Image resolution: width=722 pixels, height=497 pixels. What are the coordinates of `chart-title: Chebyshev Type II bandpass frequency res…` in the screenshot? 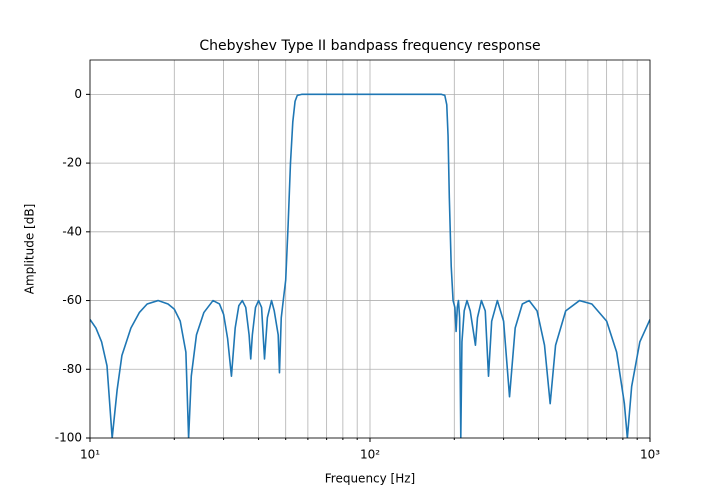 It's located at (369, 46).